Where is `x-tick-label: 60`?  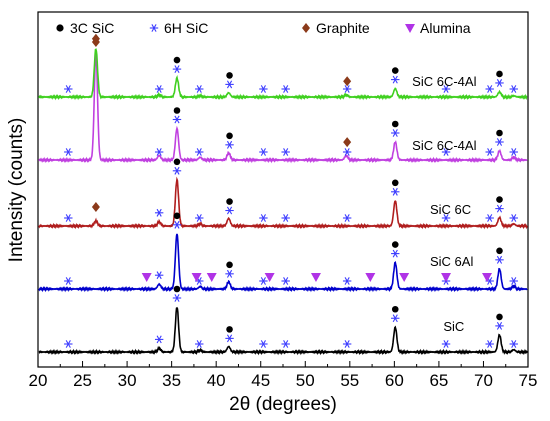
x-tick-label: 60 is located at coordinates (394, 380).